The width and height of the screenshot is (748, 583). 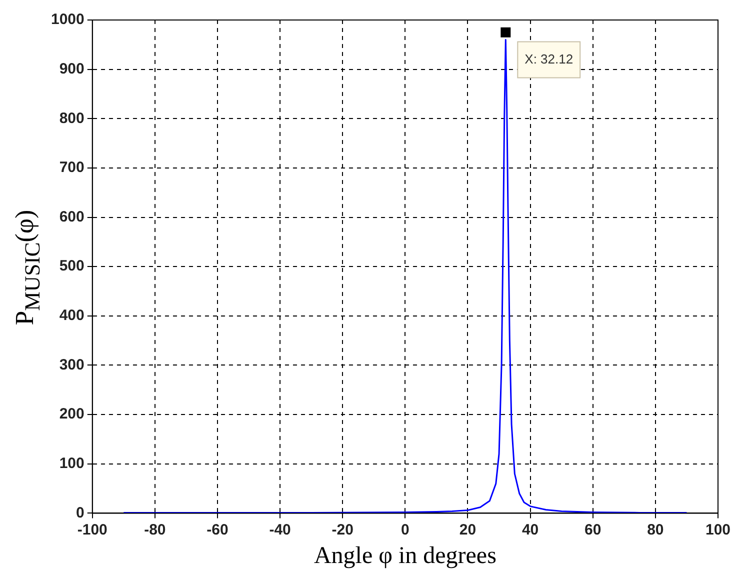 What do you see at coordinates (405, 529) in the screenshot?
I see `x-tick-label: 0` at bounding box center [405, 529].